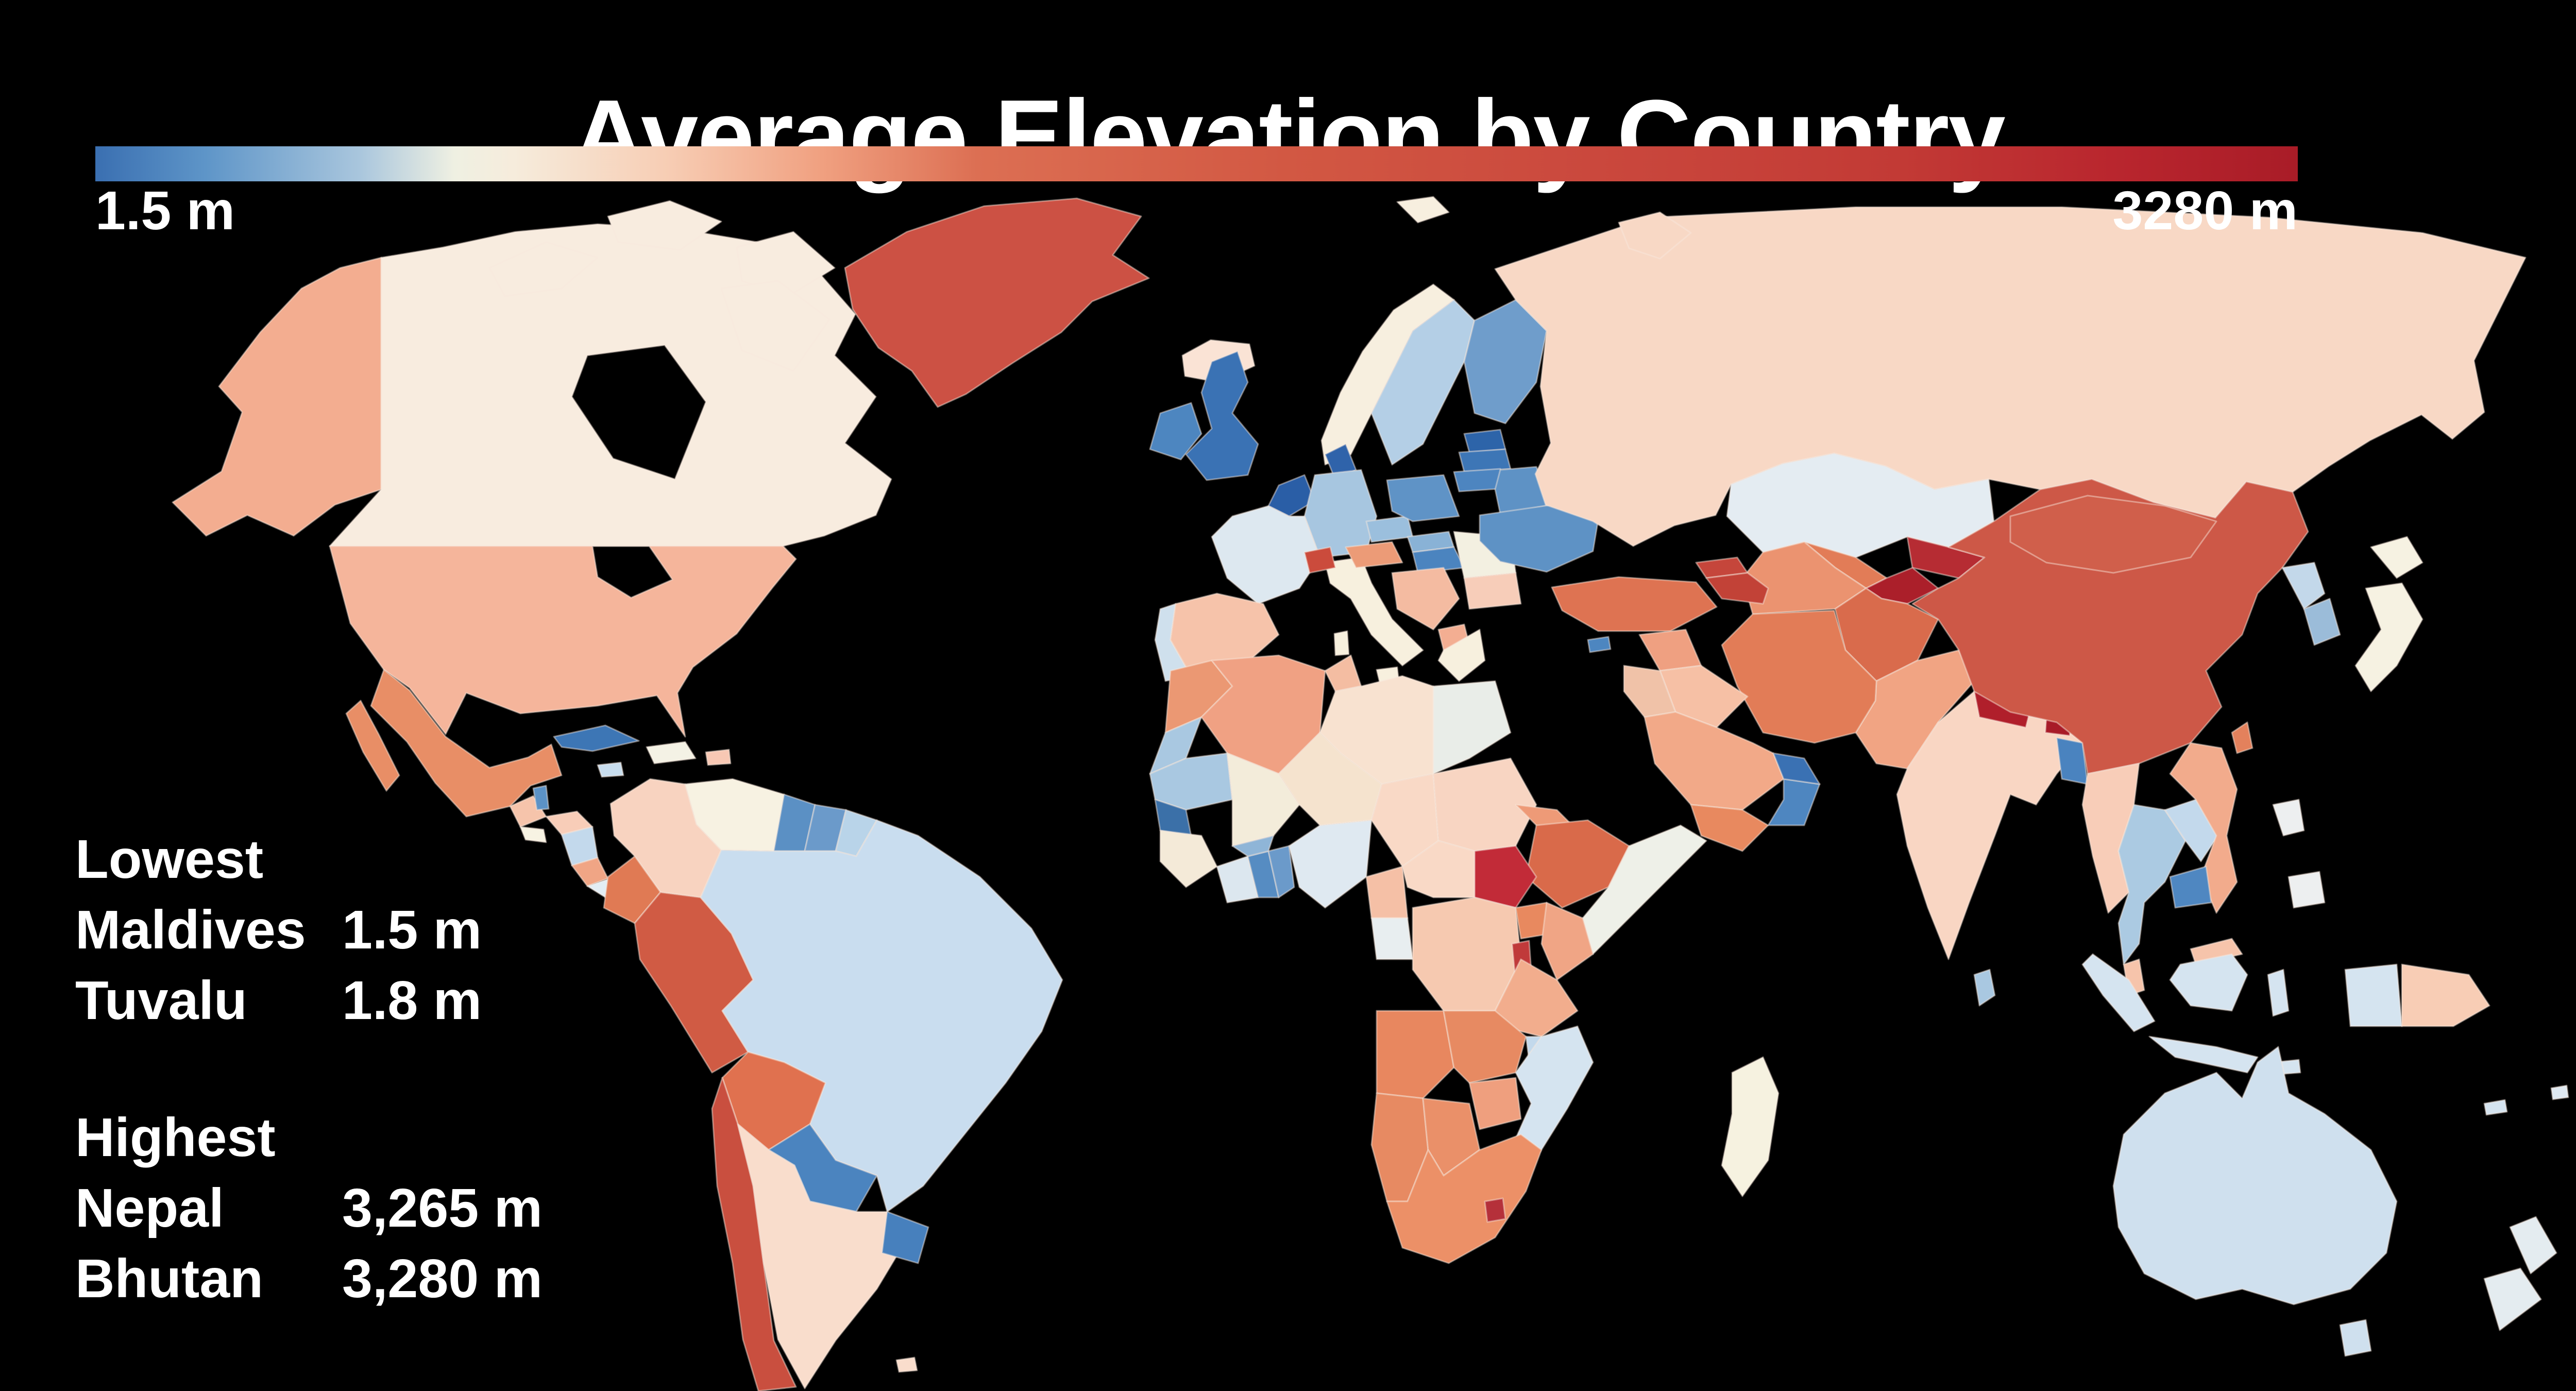 This screenshot has height=1391, width=2576. What do you see at coordinates (2242, 737) in the screenshot?
I see `country-taiwan` at bounding box center [2242, 737].